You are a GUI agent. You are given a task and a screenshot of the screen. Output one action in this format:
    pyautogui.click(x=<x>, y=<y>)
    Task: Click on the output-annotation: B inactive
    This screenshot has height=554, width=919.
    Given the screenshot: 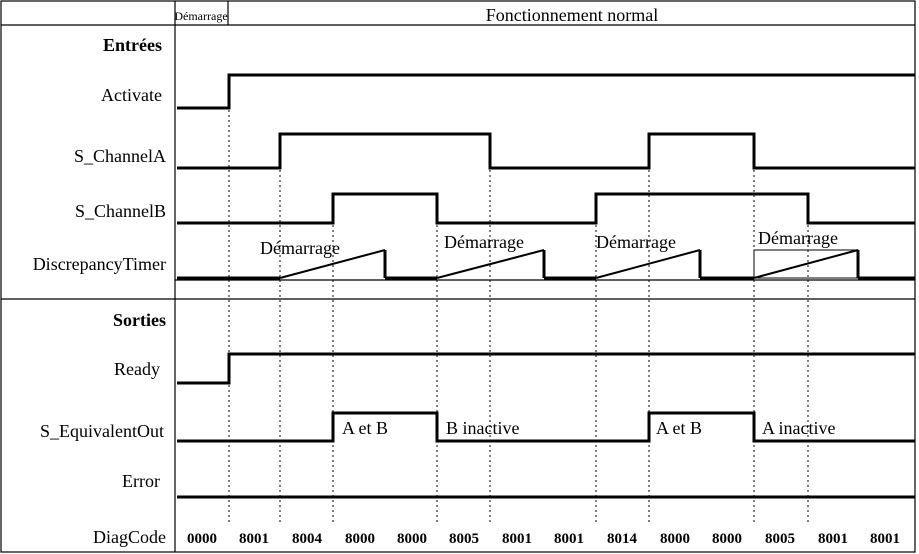 What is the action you would take?
    pyautogui.click(x=482, y=428)
    